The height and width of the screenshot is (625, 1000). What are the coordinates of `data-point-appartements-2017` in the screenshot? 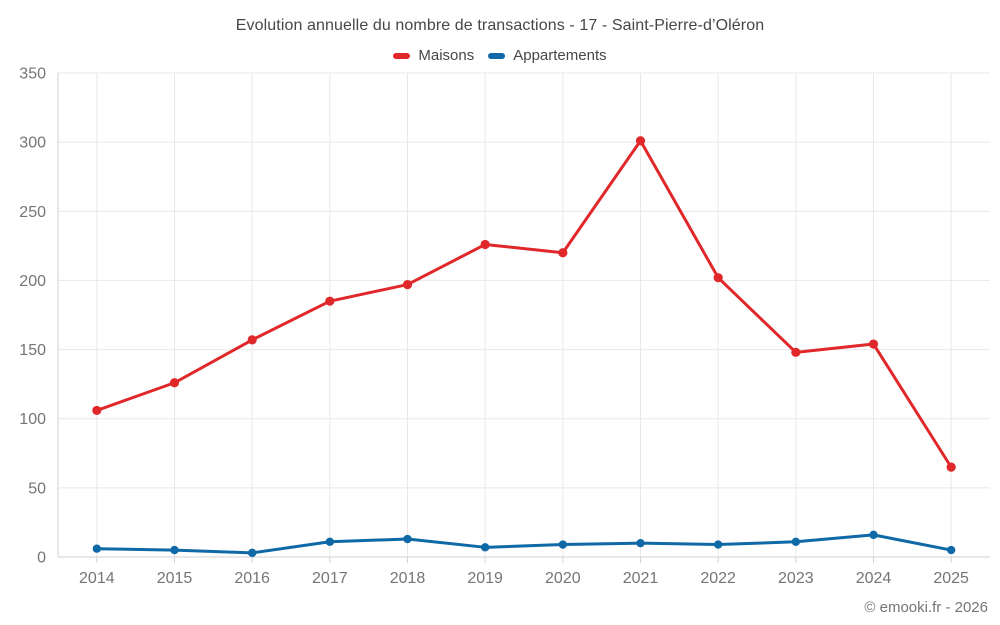 It's located at (330, 541).